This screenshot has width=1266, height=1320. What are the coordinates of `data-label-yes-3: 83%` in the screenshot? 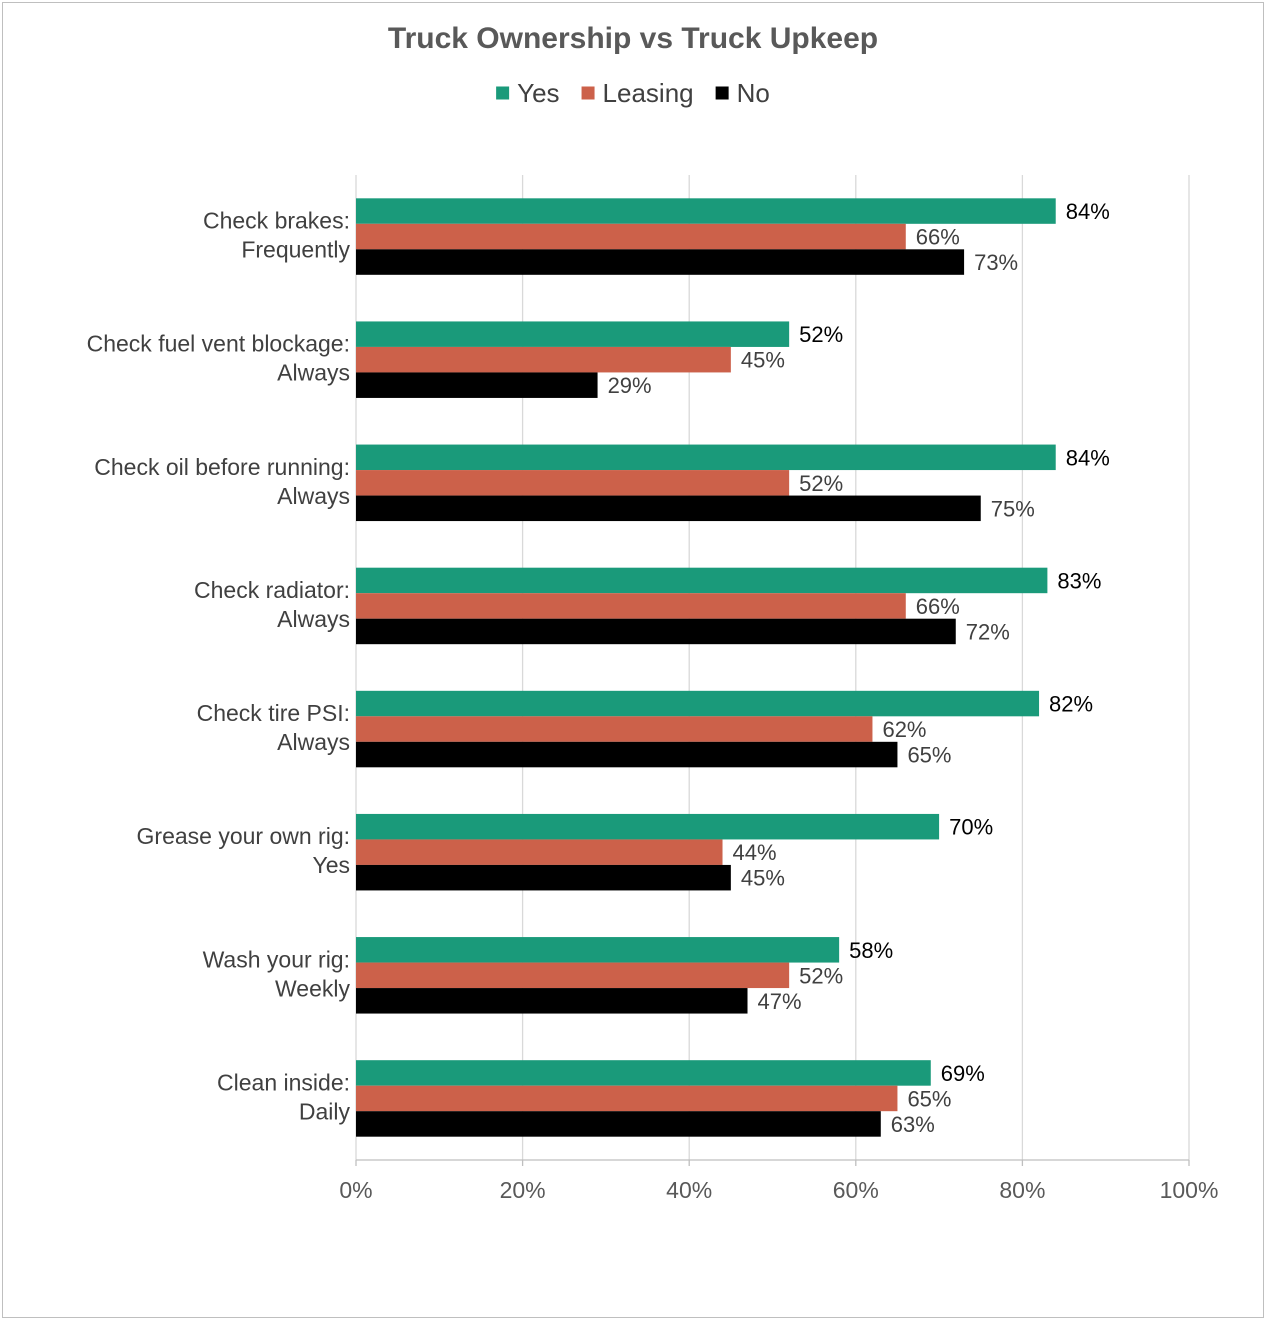 It's located at (1079, 580).